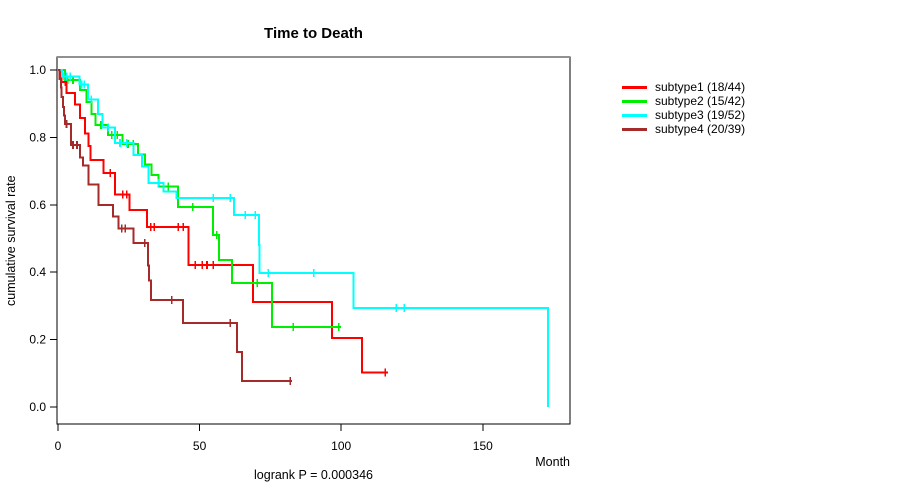 This screenshot has width=900, height=500. I want to click on legend-label: subtype3 (19/52), so click(700, 115).